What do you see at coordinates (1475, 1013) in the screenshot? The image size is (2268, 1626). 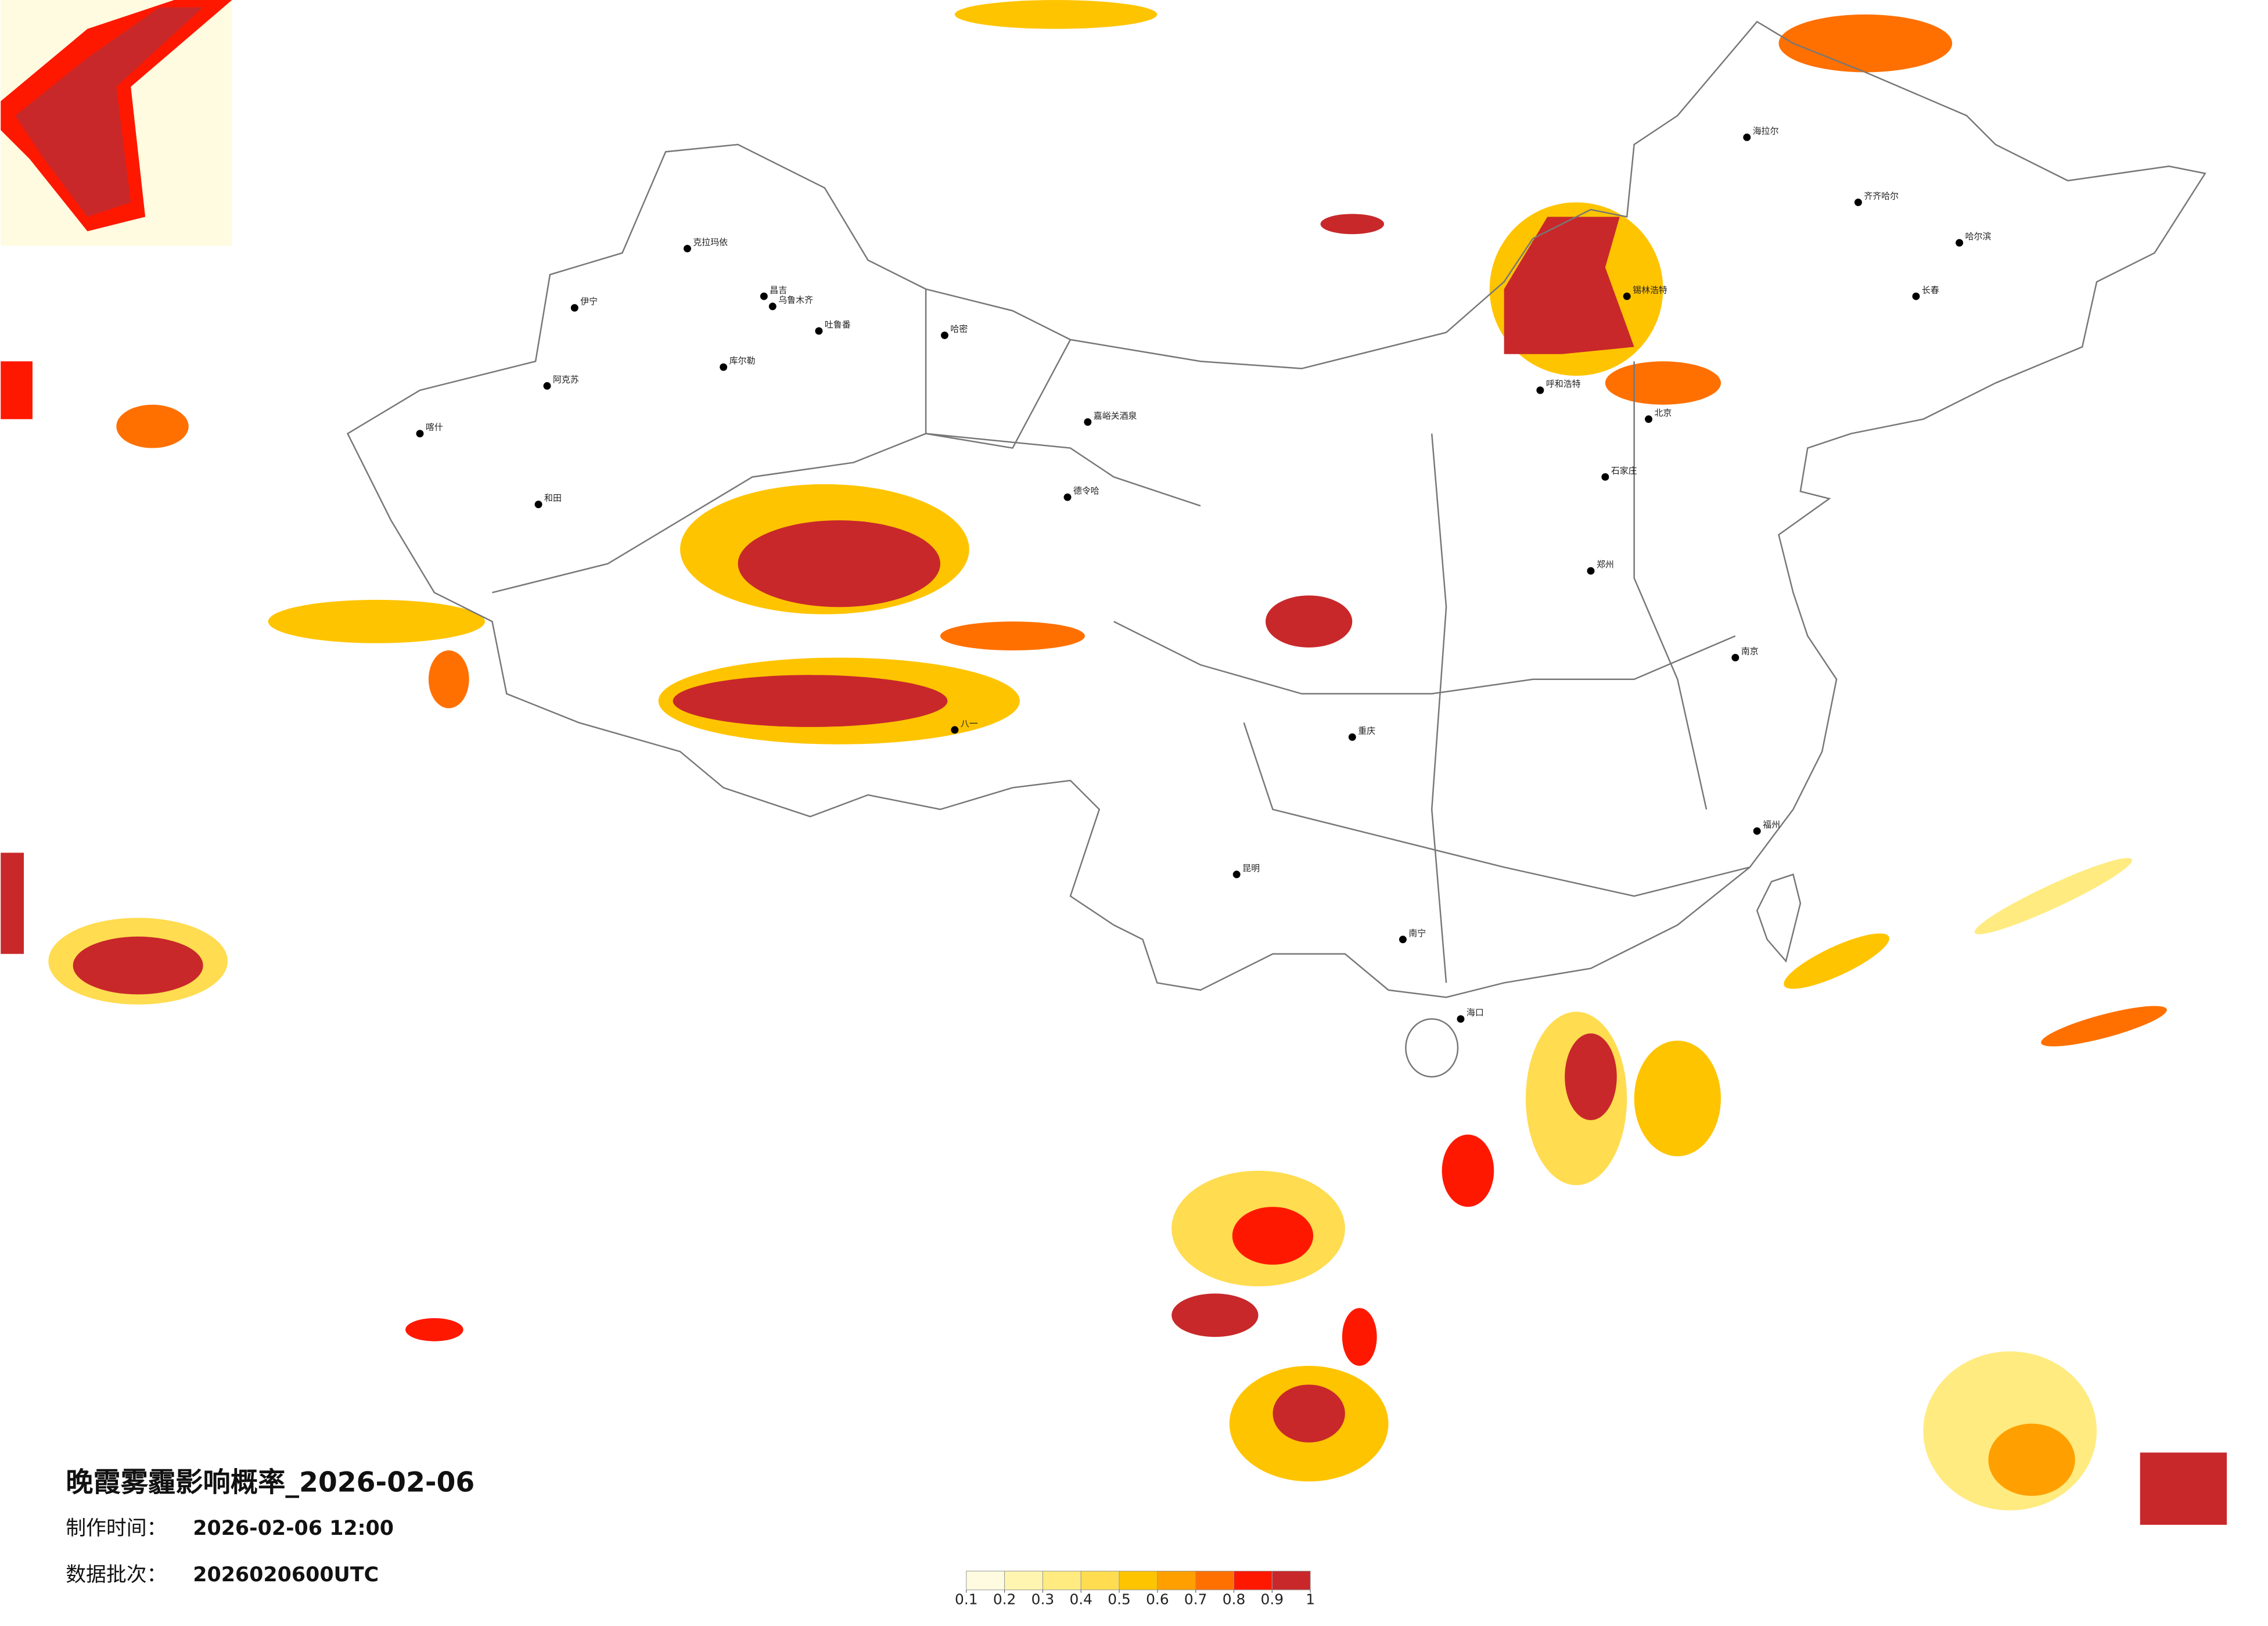 I see `city-label: 海口` at bounding box center [1475, 1013].